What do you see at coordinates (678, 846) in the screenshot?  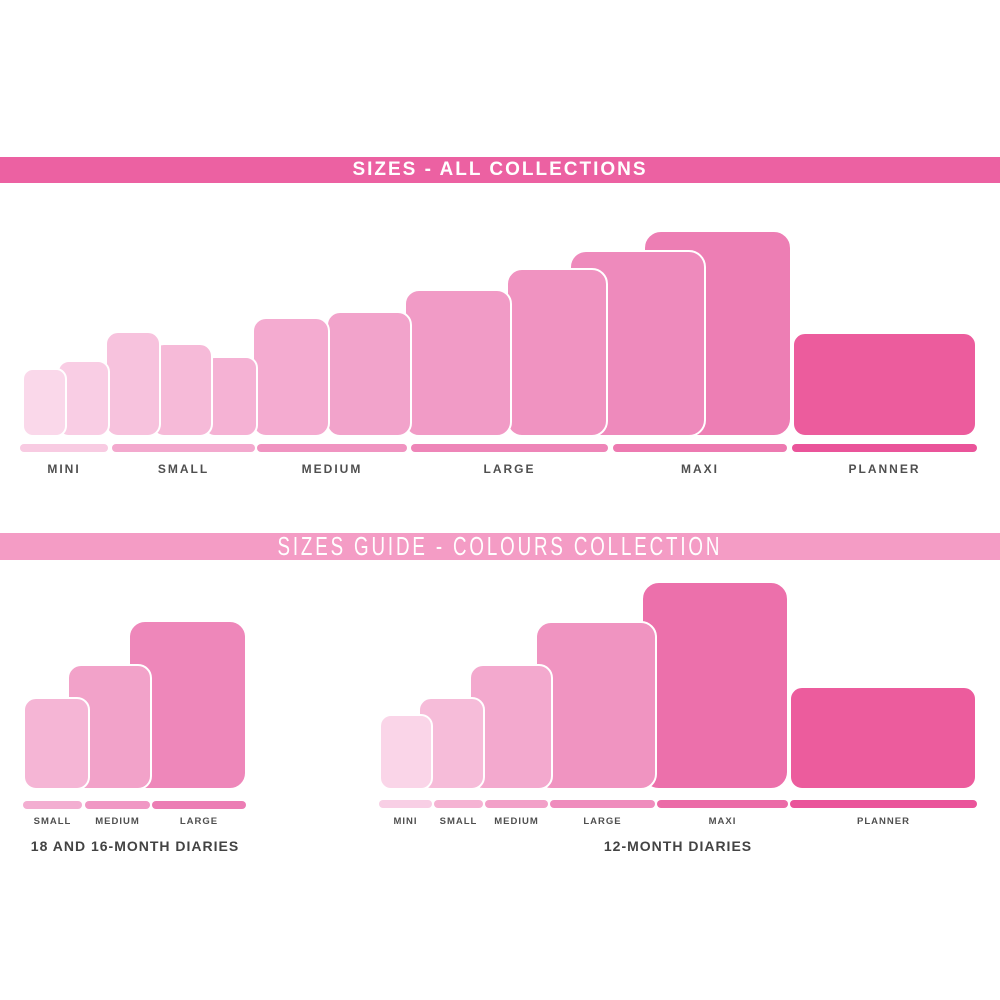 I see `caption-colours-12-month: 12-MONTH DIARIES` at bounding box center [678, 846].